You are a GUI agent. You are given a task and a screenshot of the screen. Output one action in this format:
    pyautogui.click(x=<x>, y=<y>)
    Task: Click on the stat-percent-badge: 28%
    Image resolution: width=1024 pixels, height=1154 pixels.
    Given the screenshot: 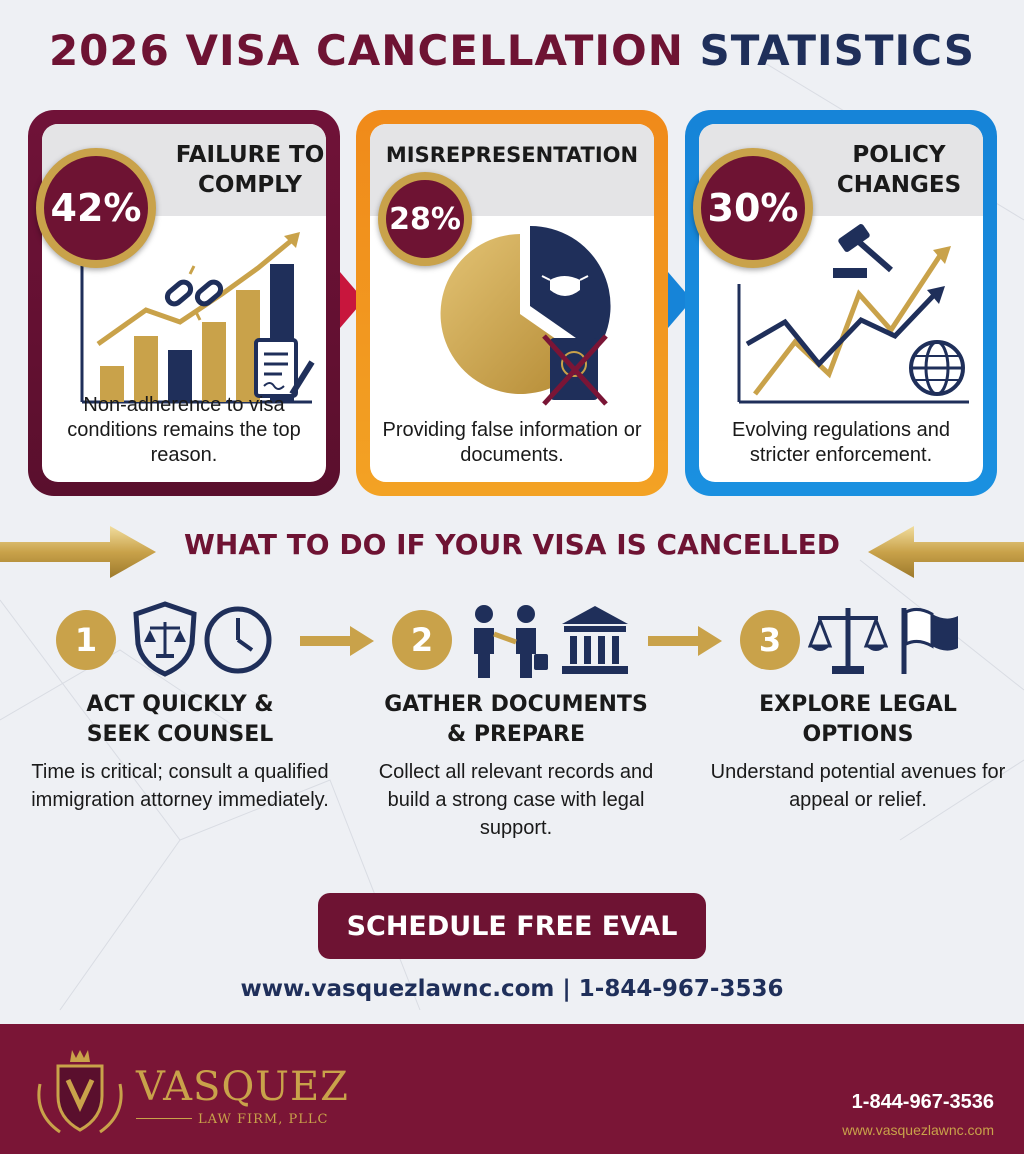 What is the action you would take?
    pyautogui.click(x=425, y=219)
    